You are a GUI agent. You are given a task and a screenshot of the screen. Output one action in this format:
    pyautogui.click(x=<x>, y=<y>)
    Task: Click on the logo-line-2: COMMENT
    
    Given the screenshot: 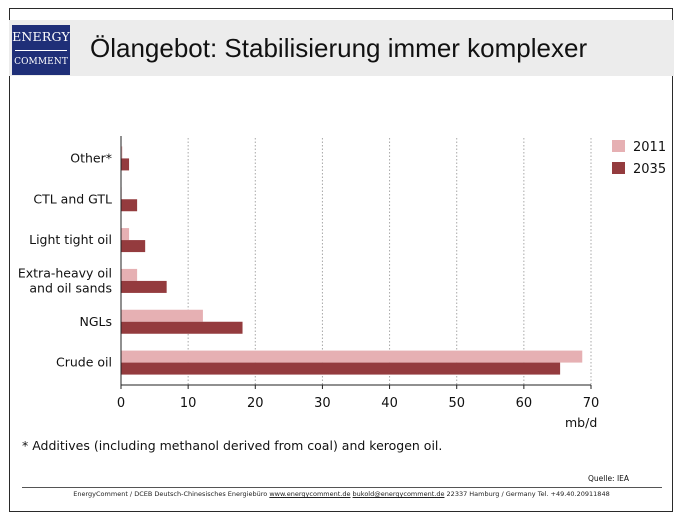 What is the action you would take?
    pyautogui.click(x=41, y=62)
    